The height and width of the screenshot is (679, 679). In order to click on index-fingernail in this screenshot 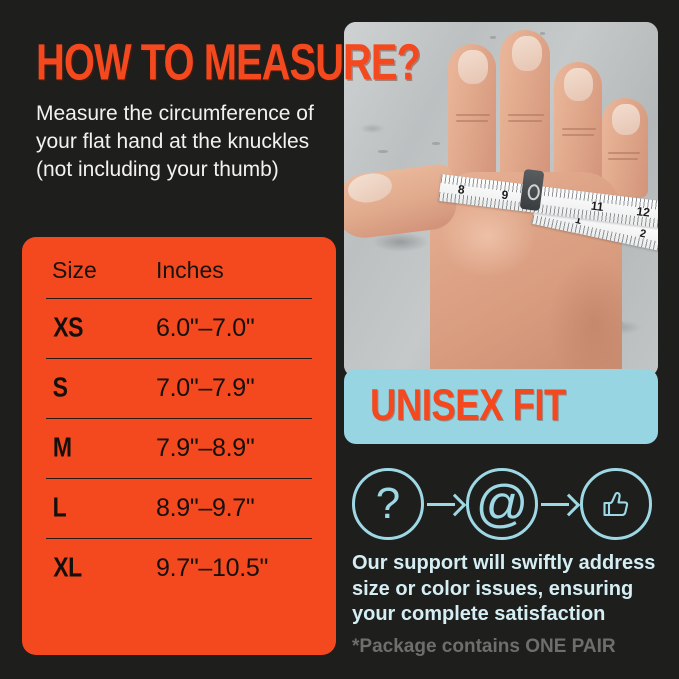, I will do `click(473, 67)`.